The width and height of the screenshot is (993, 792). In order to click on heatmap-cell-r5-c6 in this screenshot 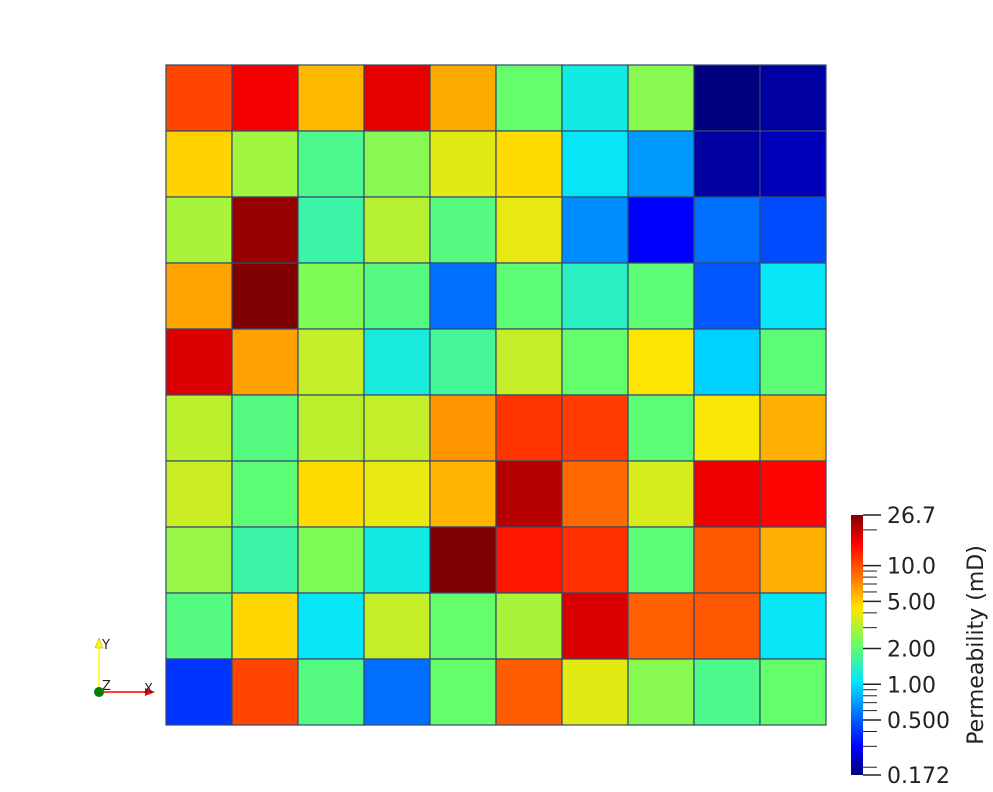, I will do `click(595, 428)`.